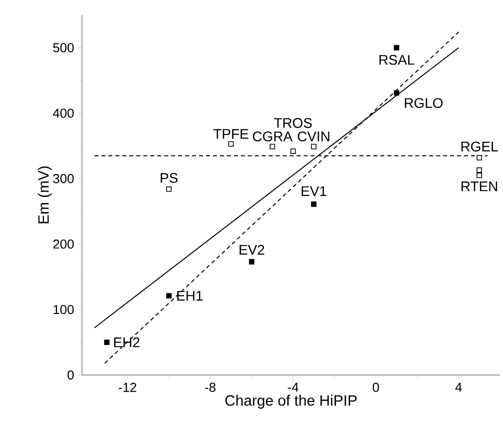 Image resolution: width=503 pixels, height=429 pixels. Describe the element at coordinates (63, 113) in the screenshot. I see `y-tick-label: 400` at that location.